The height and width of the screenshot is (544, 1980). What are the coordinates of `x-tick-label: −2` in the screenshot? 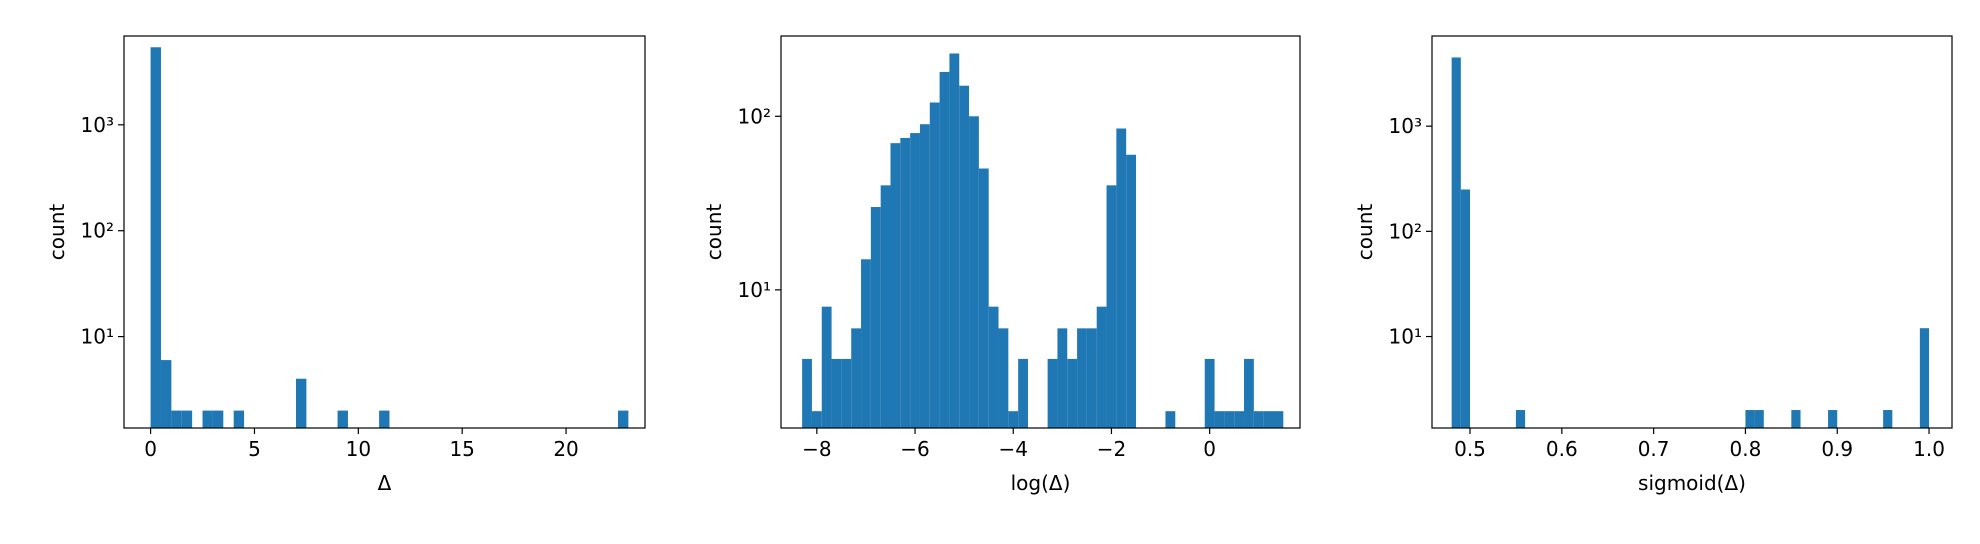 It's located at (1111, 449).